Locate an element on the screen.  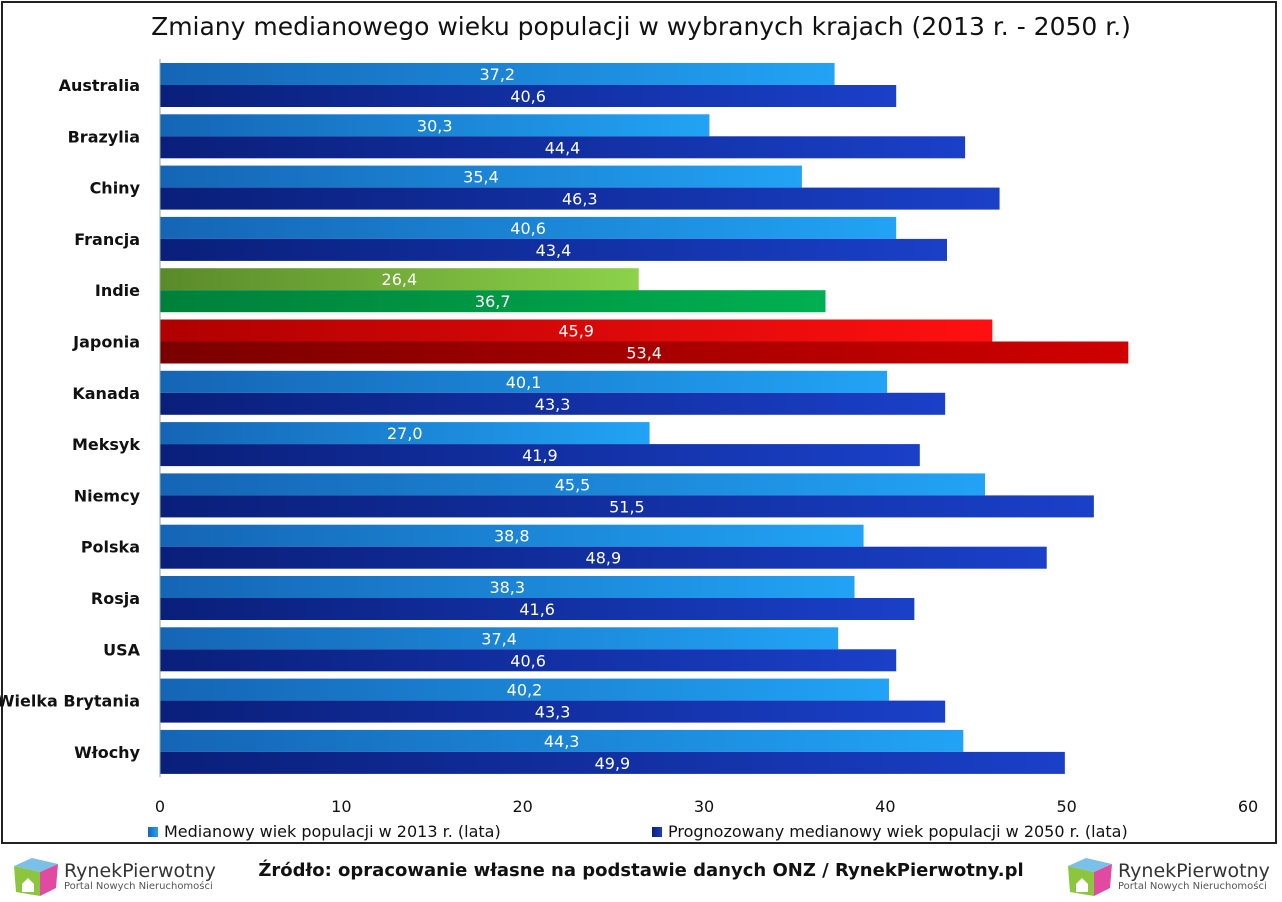
data-label: 44,4 is located at coordinates (563, 147).